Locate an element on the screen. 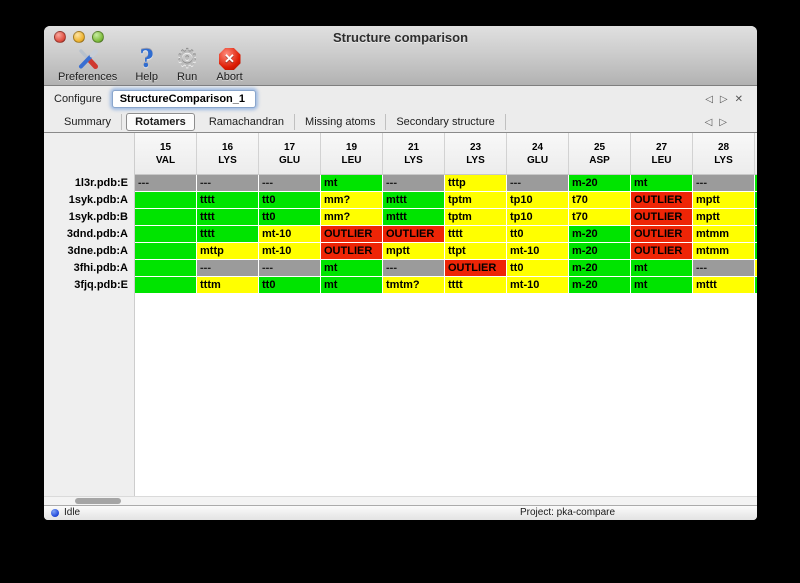 This screenshot has height=583, width=800. table-cell: ttpt is located at coordinates (476, 251).